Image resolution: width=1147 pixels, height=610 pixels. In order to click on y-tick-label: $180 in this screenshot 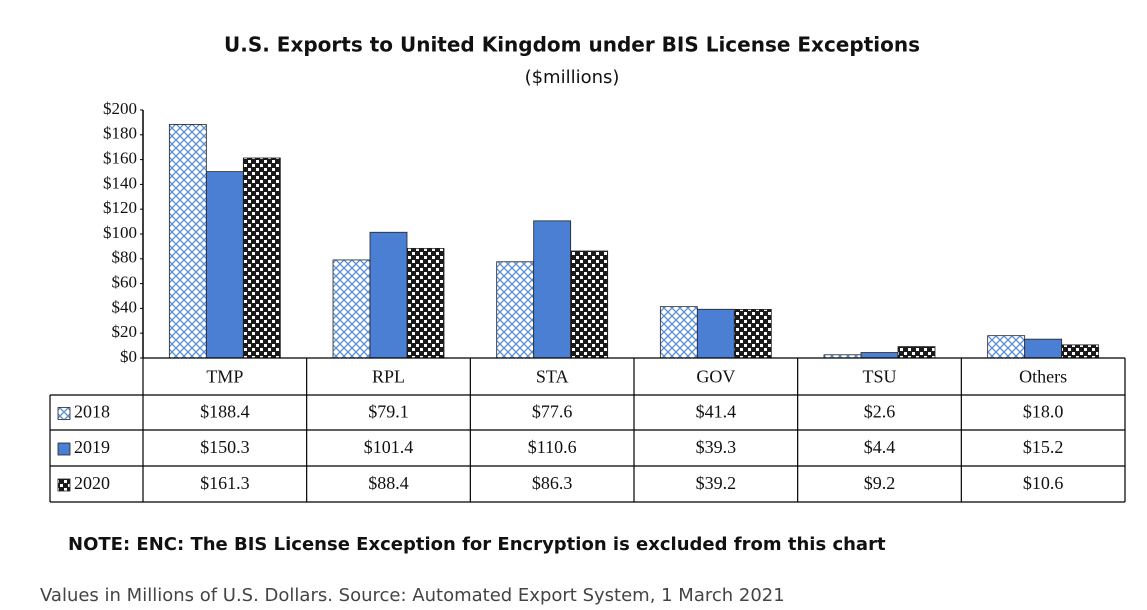, I will do `click(120, 133)`.